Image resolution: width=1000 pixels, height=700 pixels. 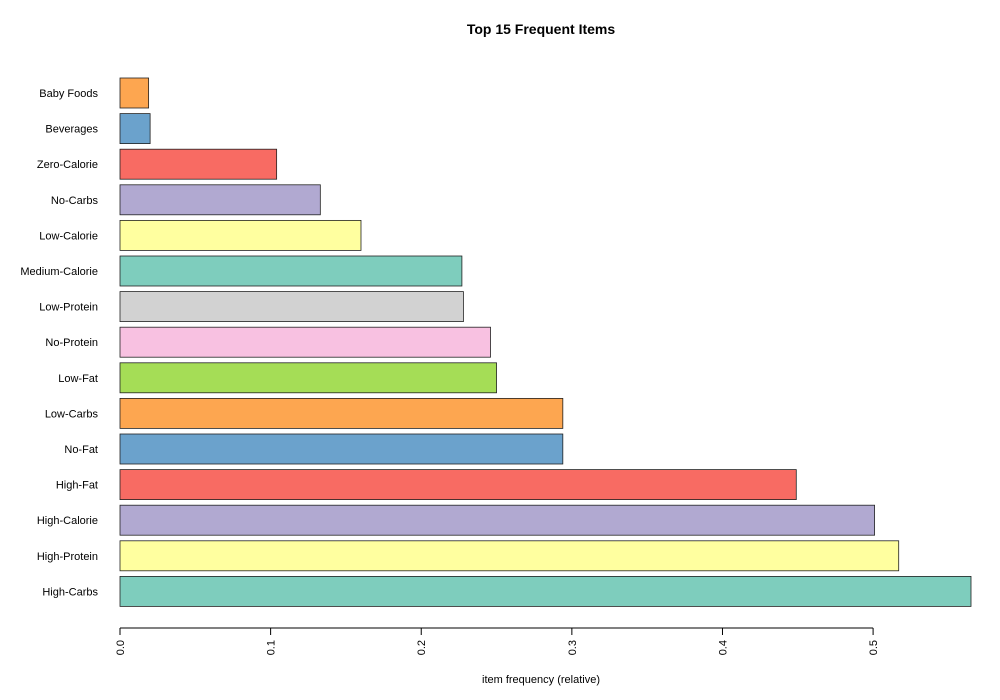 I want to click on x-axis-label: item frequency (relative), so click(x=541, y=680).